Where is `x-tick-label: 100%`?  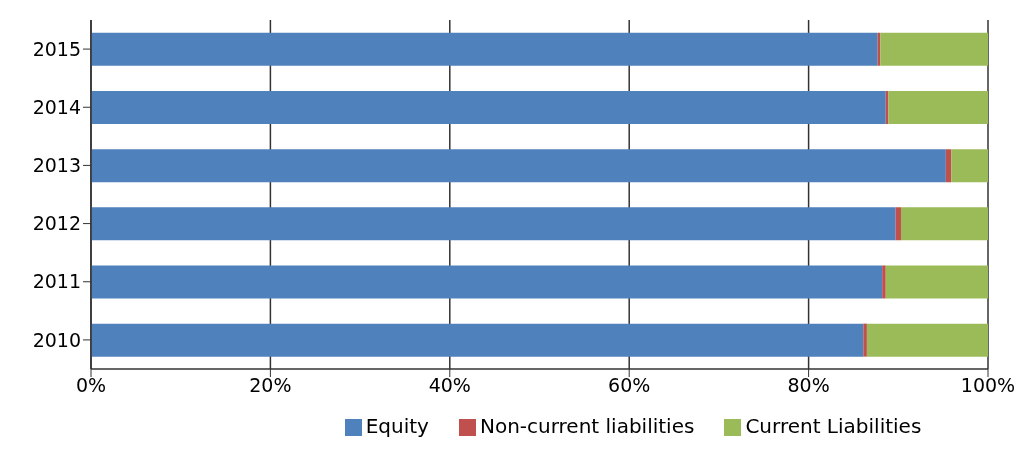
x-tick-label: 100% is located at coordinates (988, 385).